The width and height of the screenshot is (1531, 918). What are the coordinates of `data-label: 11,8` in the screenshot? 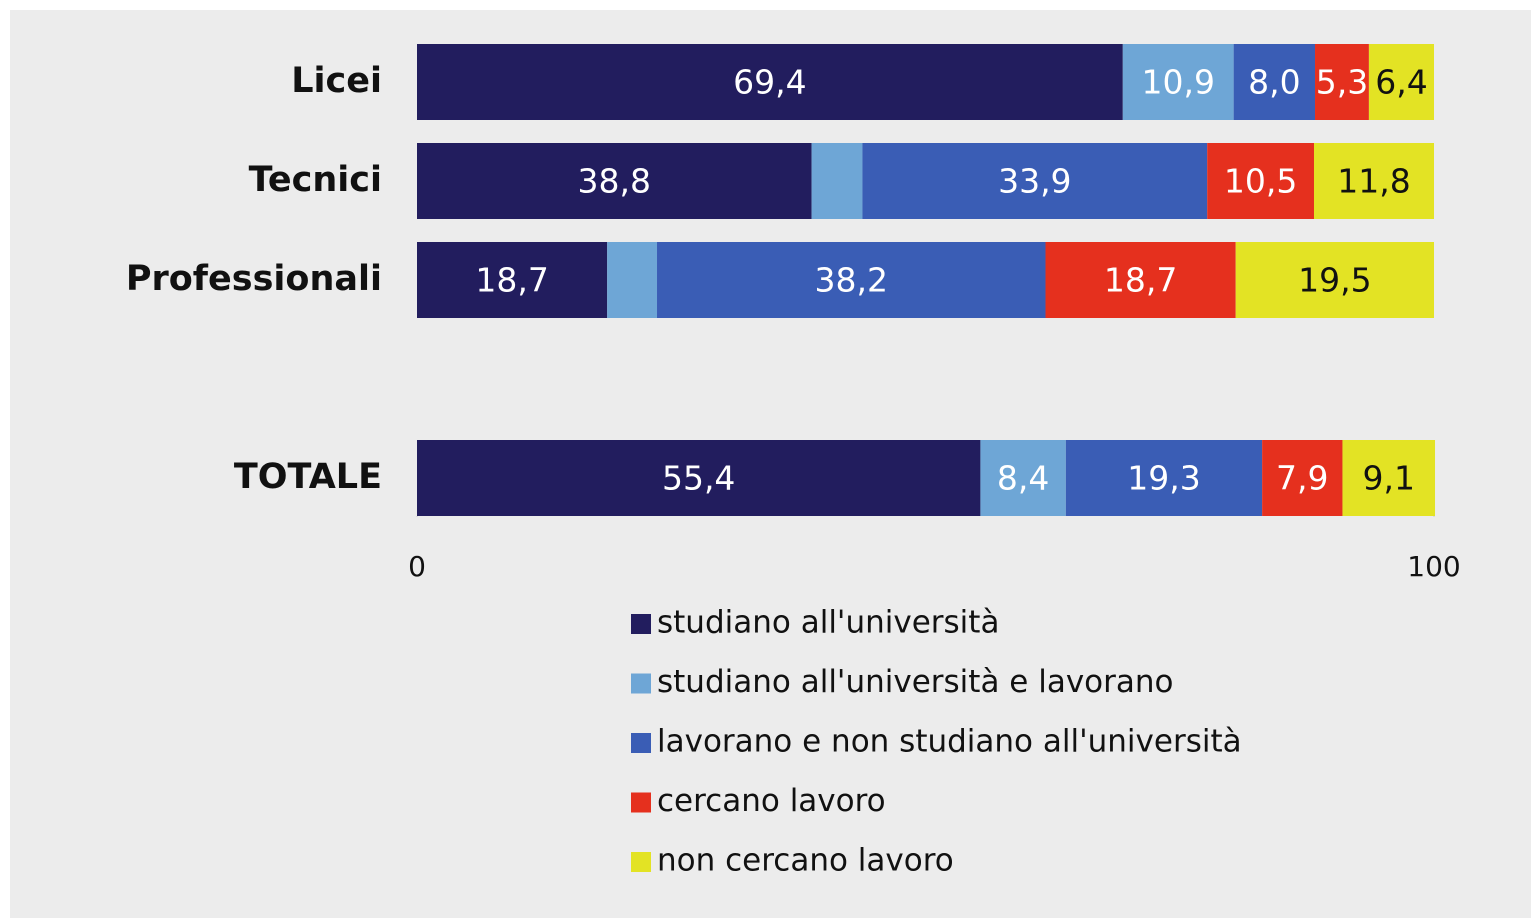 It's located at (1373, 181).